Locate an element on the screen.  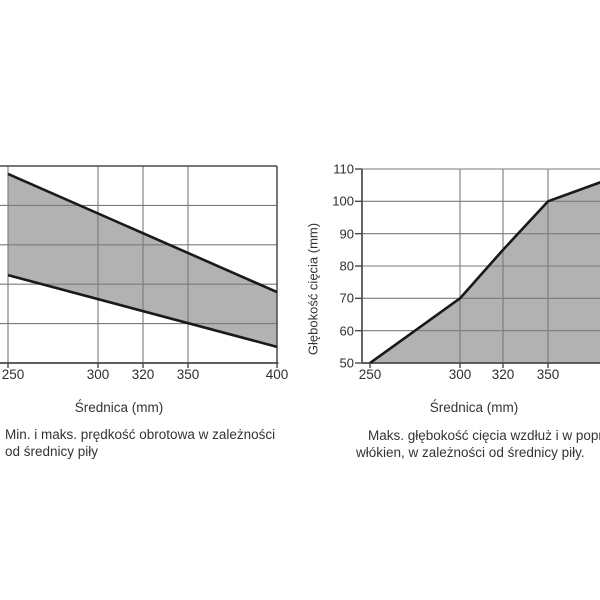
right-x-tick-300: 300 is located at coordinates (460, 374).